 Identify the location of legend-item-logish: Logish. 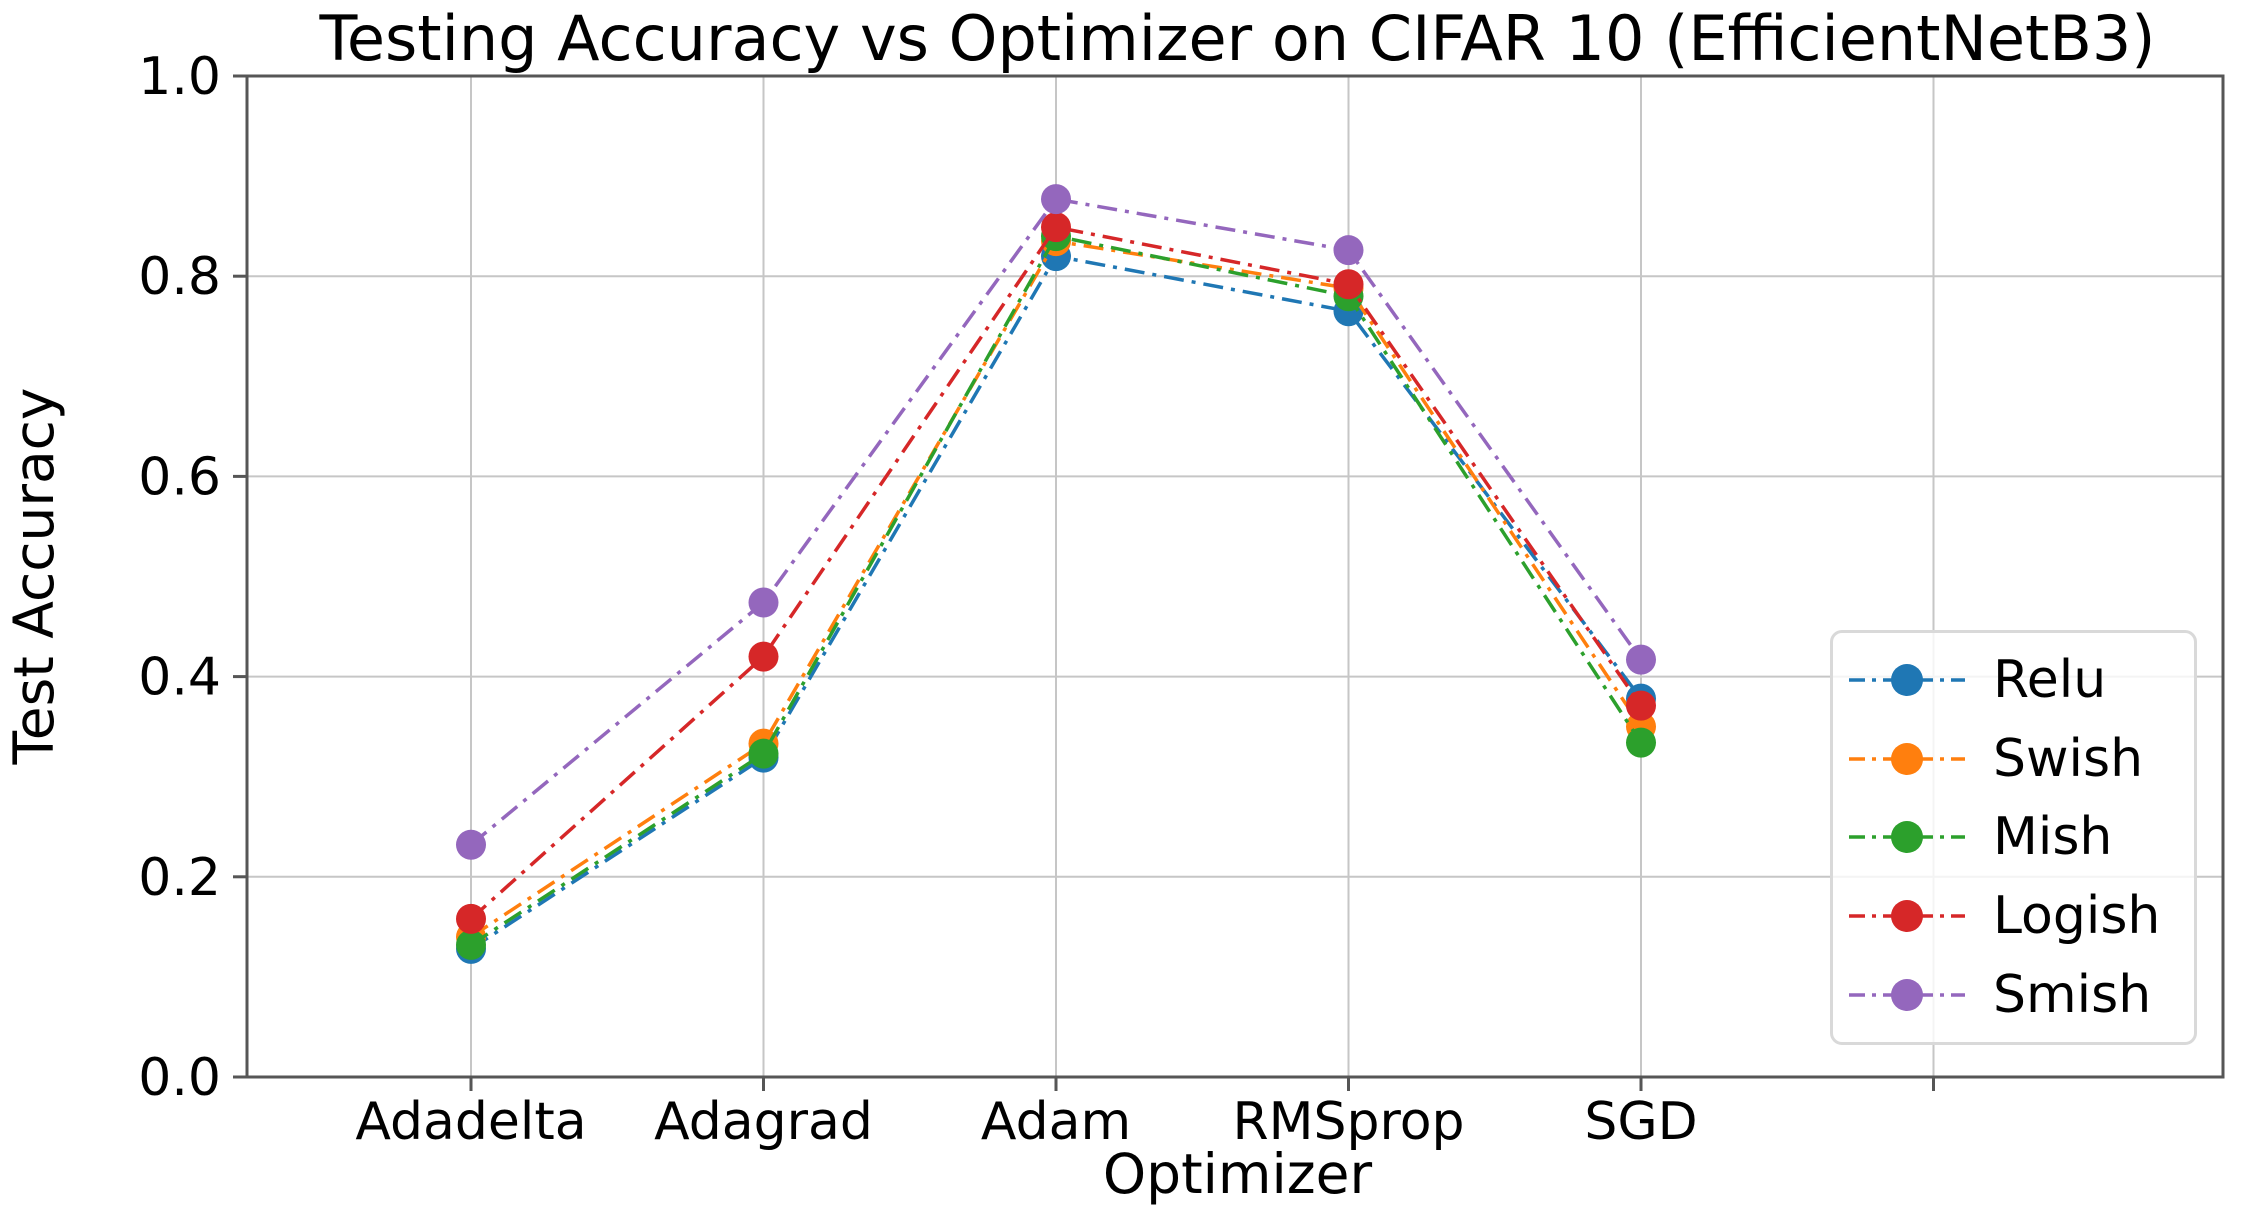
(2020, 916).